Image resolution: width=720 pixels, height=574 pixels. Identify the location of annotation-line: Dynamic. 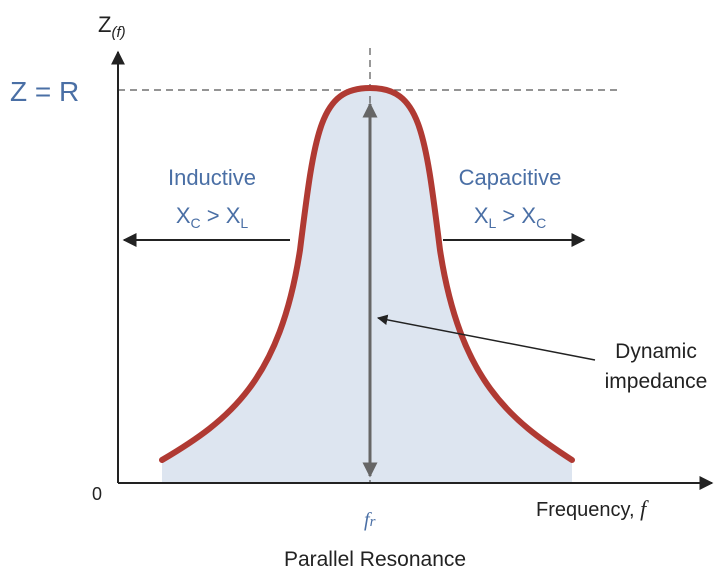
(656, 351).